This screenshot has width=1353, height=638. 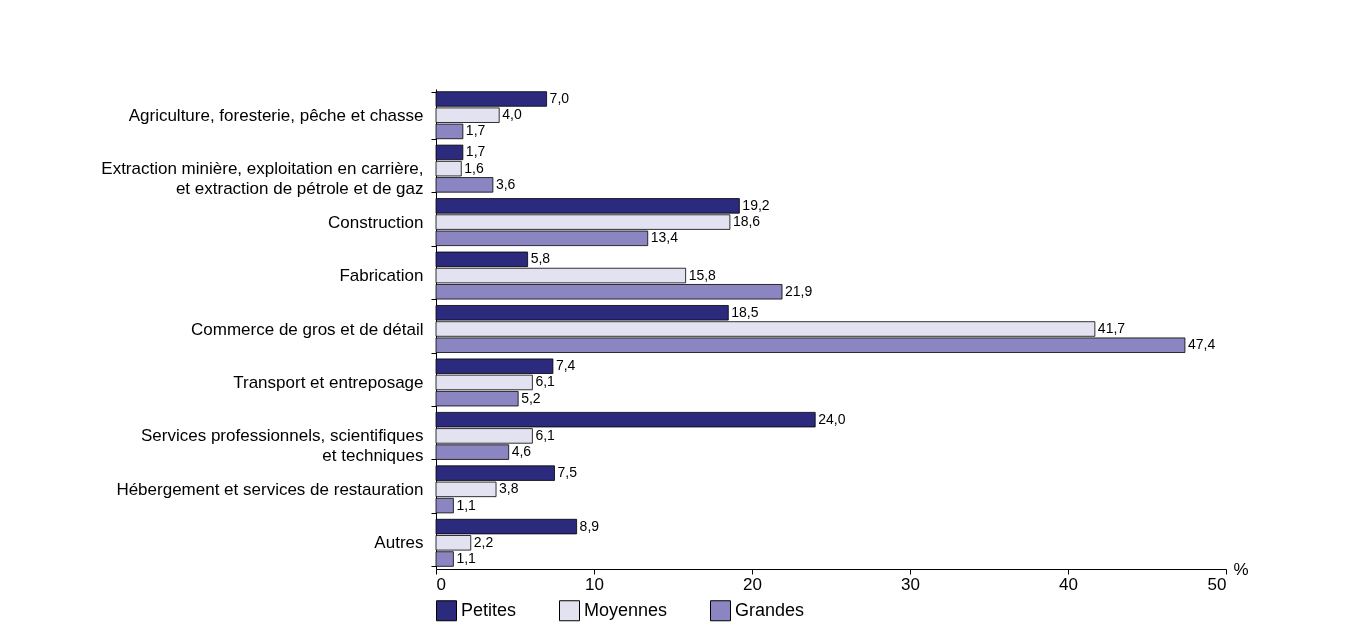 What do you see at coordinates (559, 97) in the screenshot?
I see `data-label: 7,0` at bounding box center [559, 97].